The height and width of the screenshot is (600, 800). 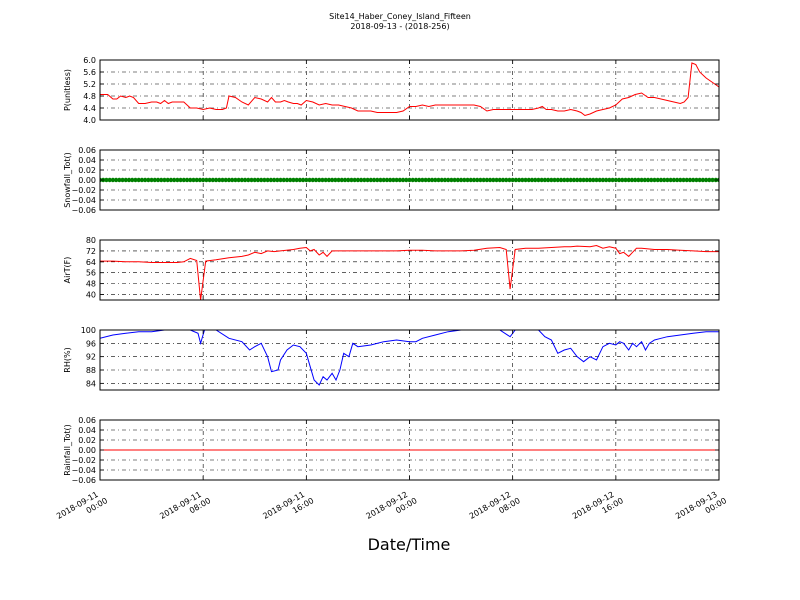 I want to click on series-line-p, so click(x=409, y=89).